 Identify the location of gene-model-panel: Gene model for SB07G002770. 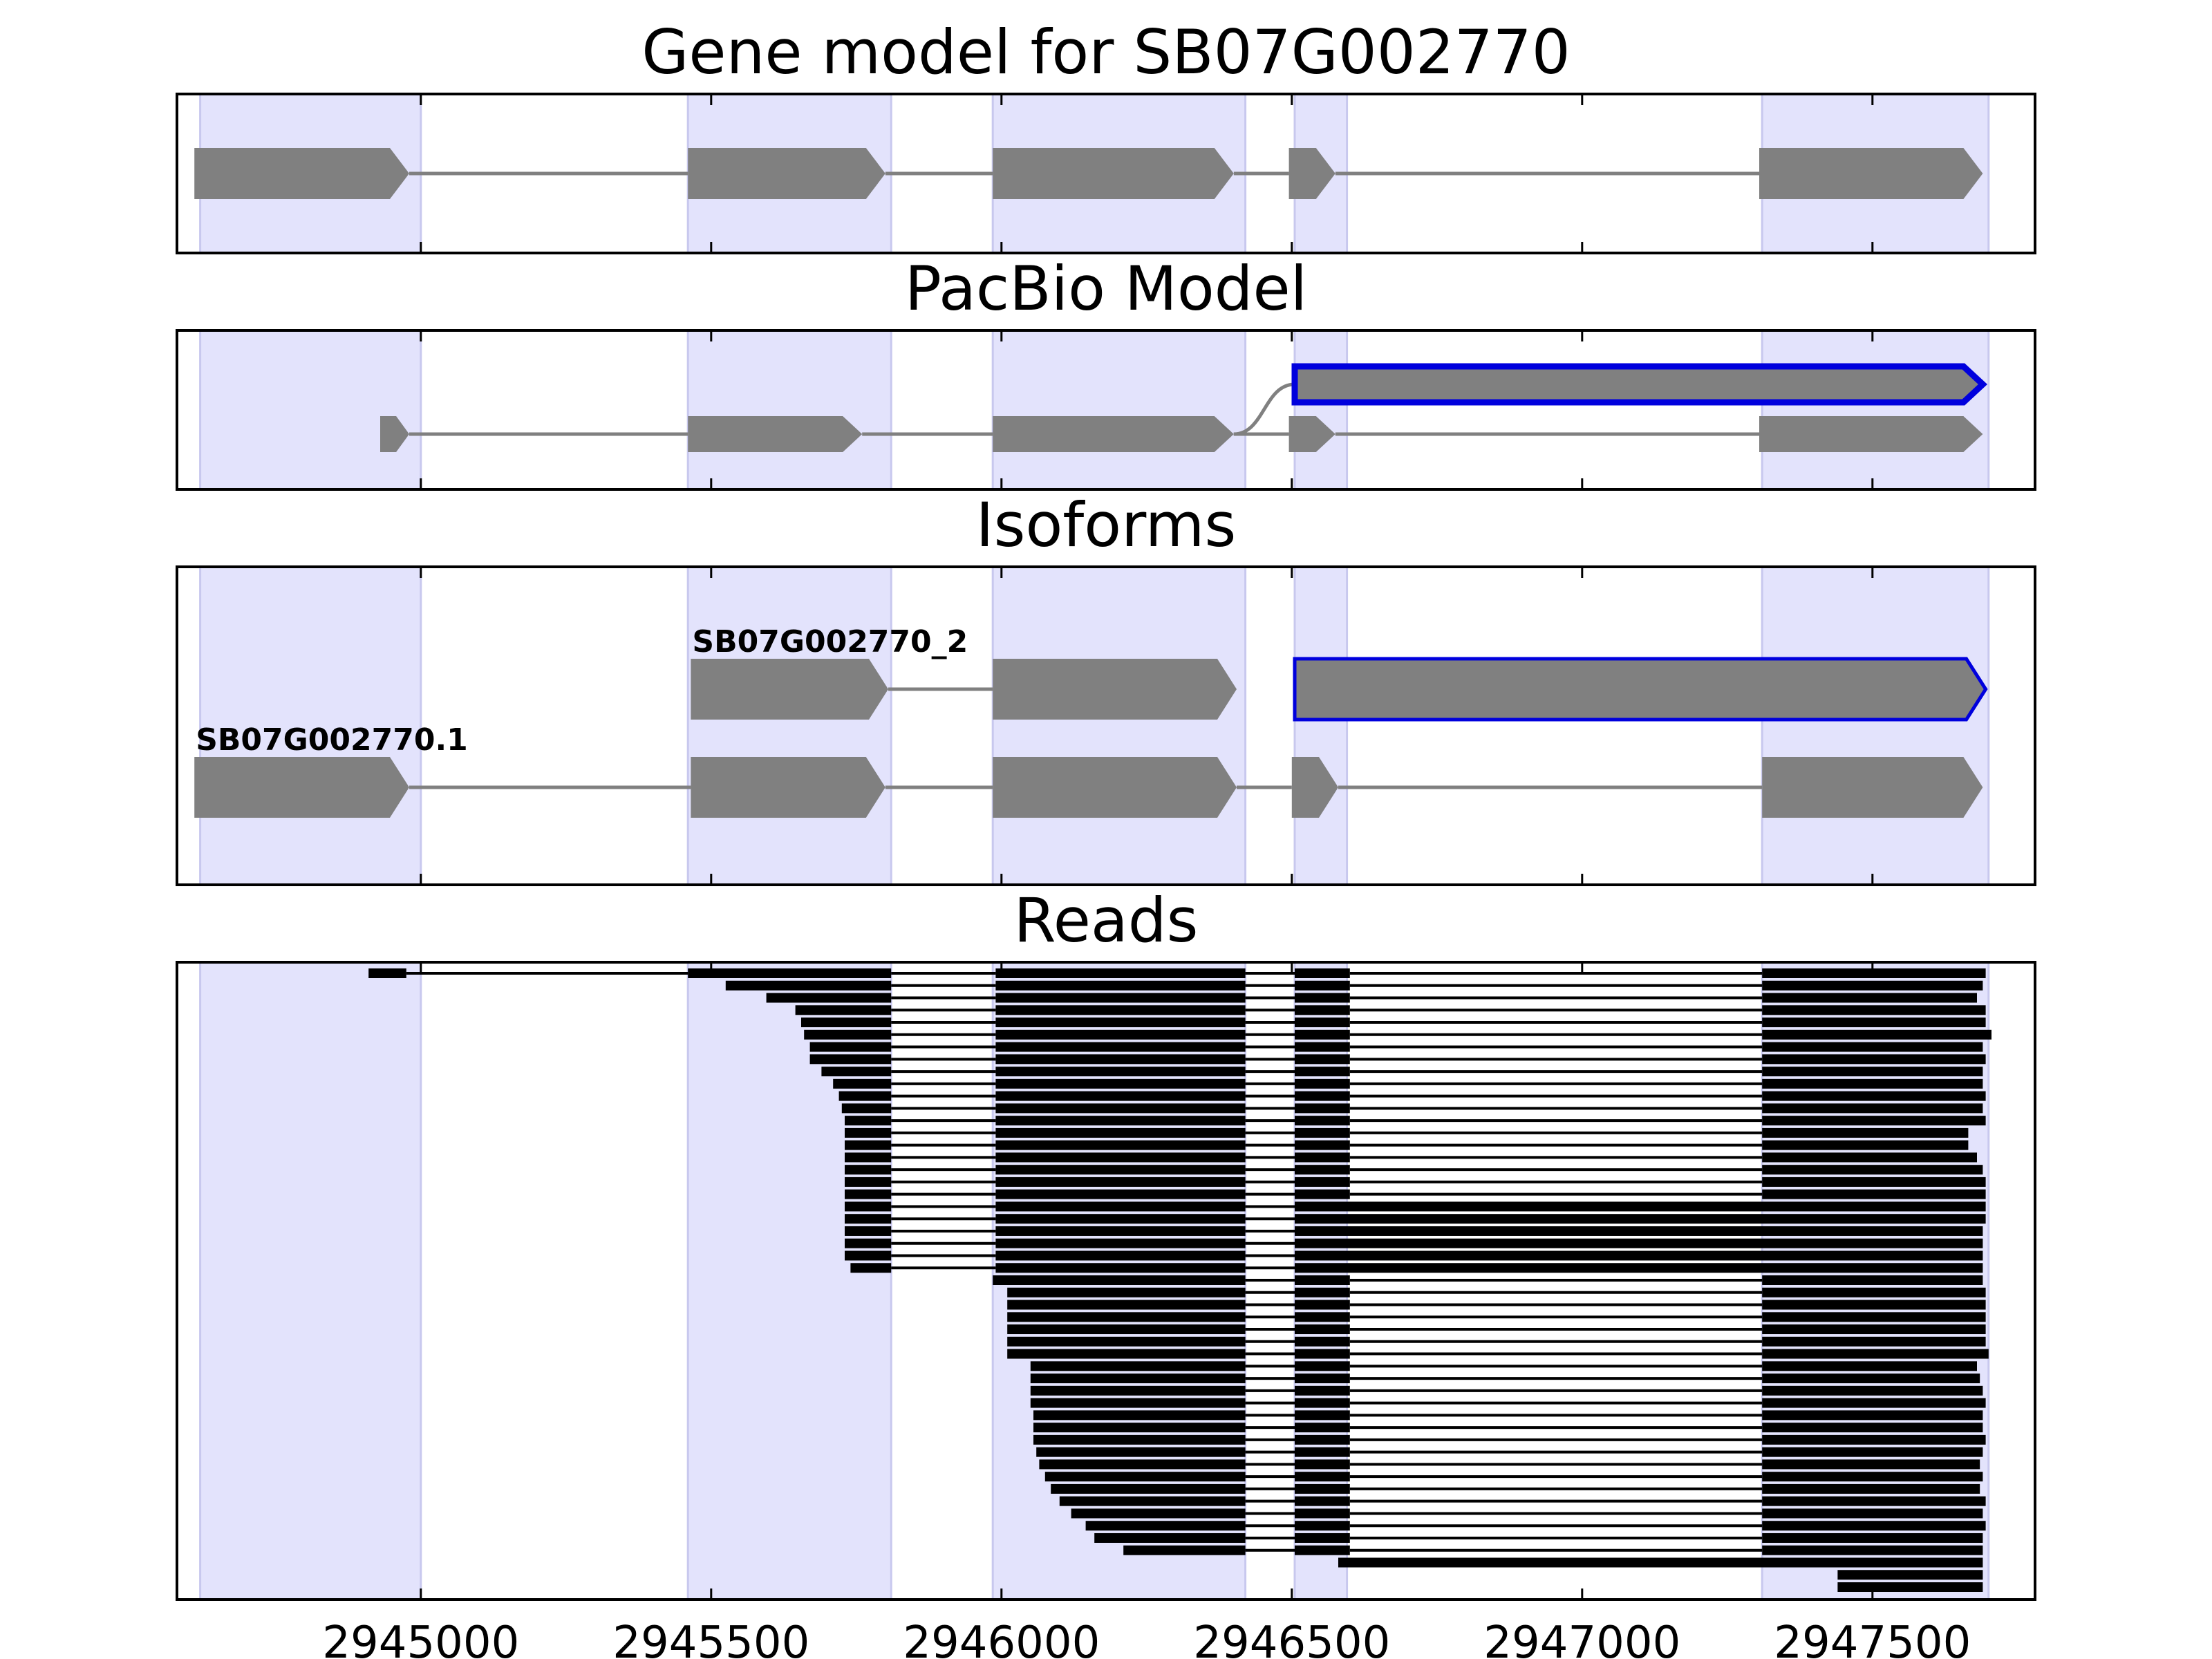
(1106, 135).